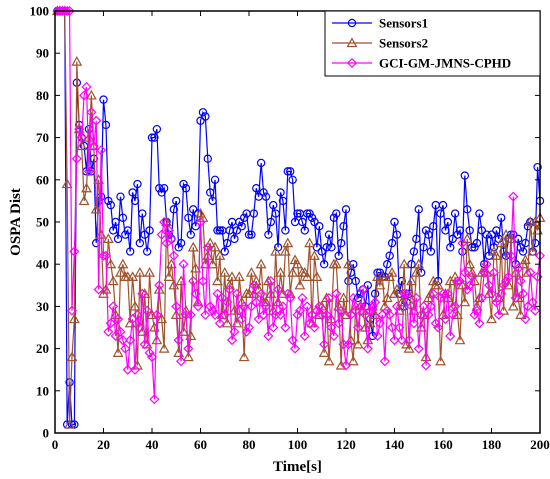 This screenshot has width=550, height=479. Describe the element at coordinates (42, 95) in the screenshot. I see `y-tick-label: 80` at that location.